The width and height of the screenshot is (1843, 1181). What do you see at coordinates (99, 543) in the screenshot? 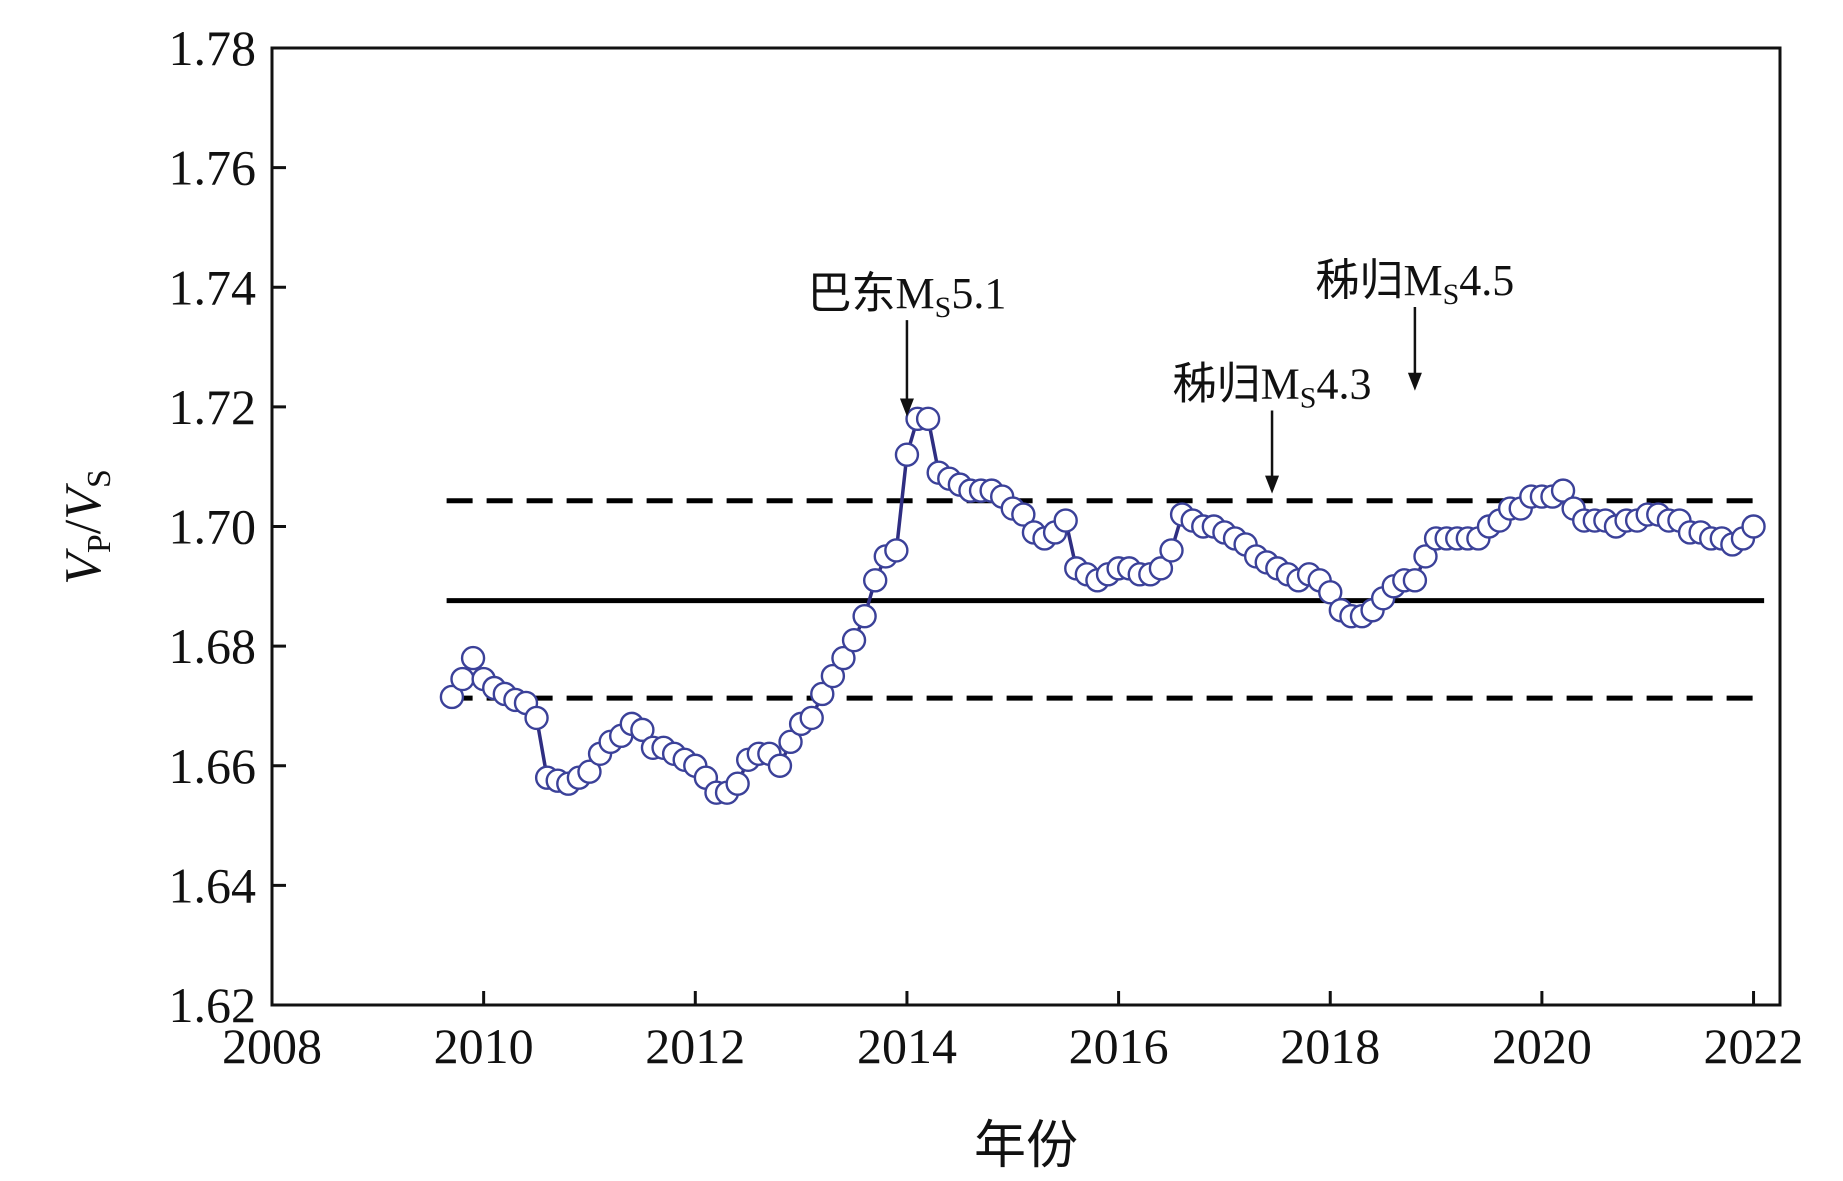
I see `y-label-sub1: P` at bounding box center [99, 543].